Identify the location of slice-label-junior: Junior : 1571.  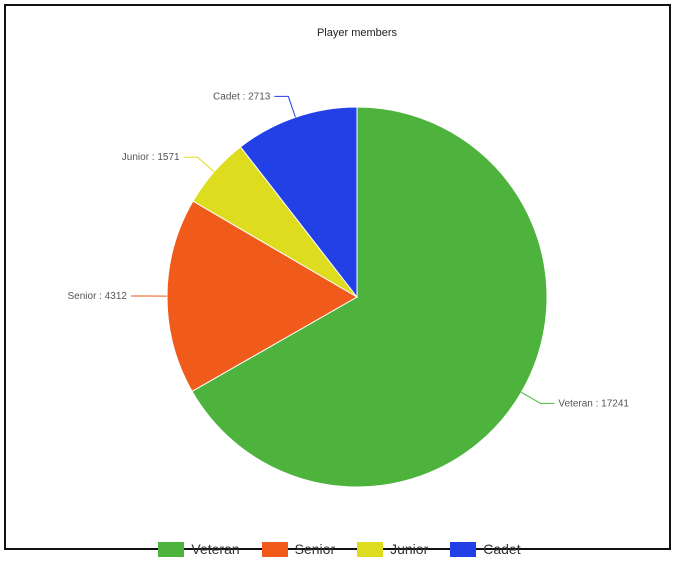
(151, 157).